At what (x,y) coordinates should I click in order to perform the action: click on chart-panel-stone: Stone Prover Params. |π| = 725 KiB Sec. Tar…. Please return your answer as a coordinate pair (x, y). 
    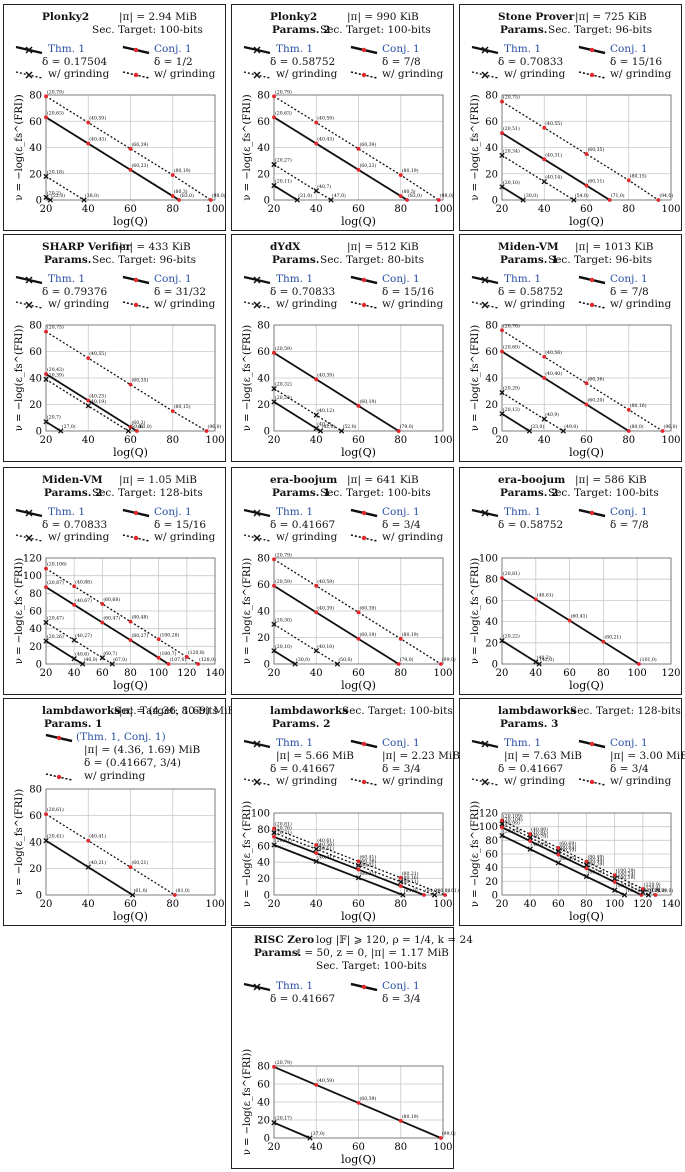
    Looking at the image, I should click on (570, 117).